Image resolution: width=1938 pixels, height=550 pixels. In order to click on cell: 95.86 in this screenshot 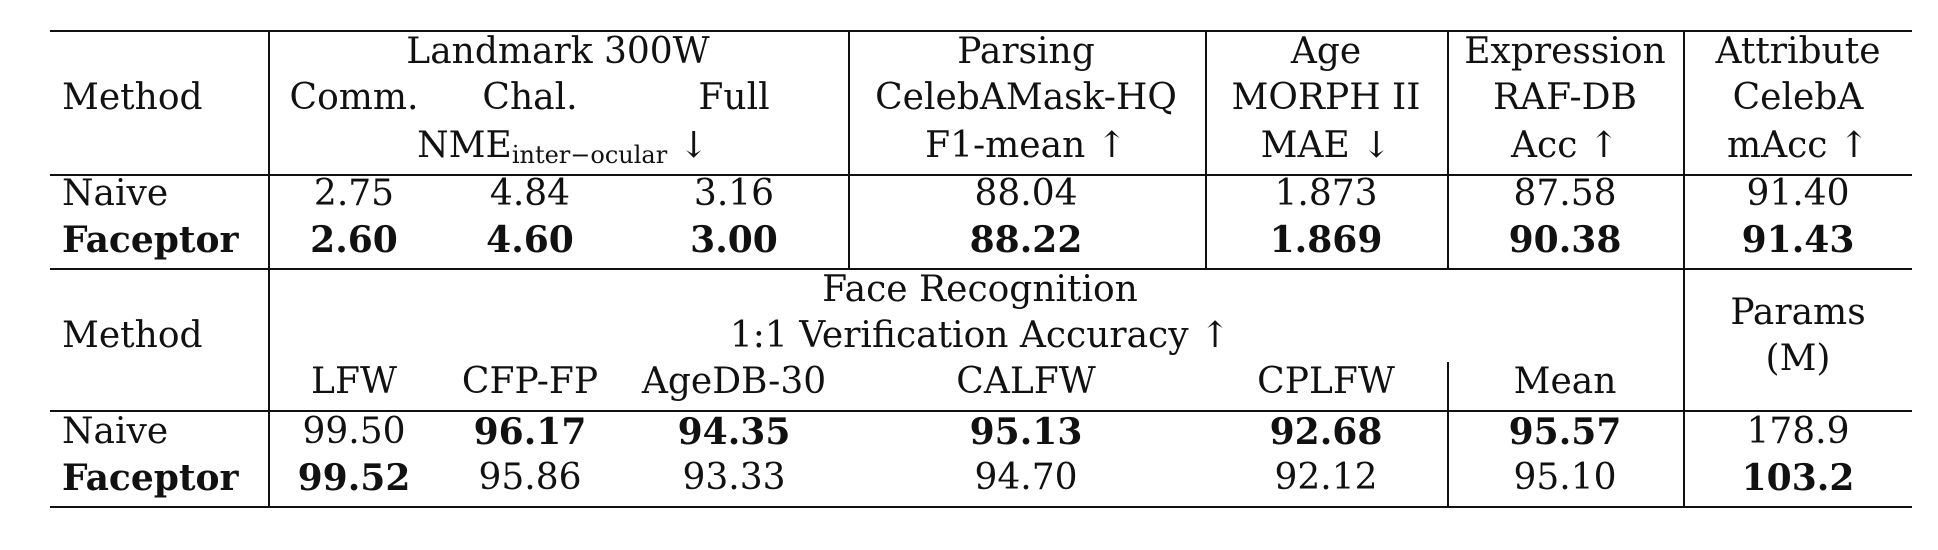, I will do `click(530, 477)`.